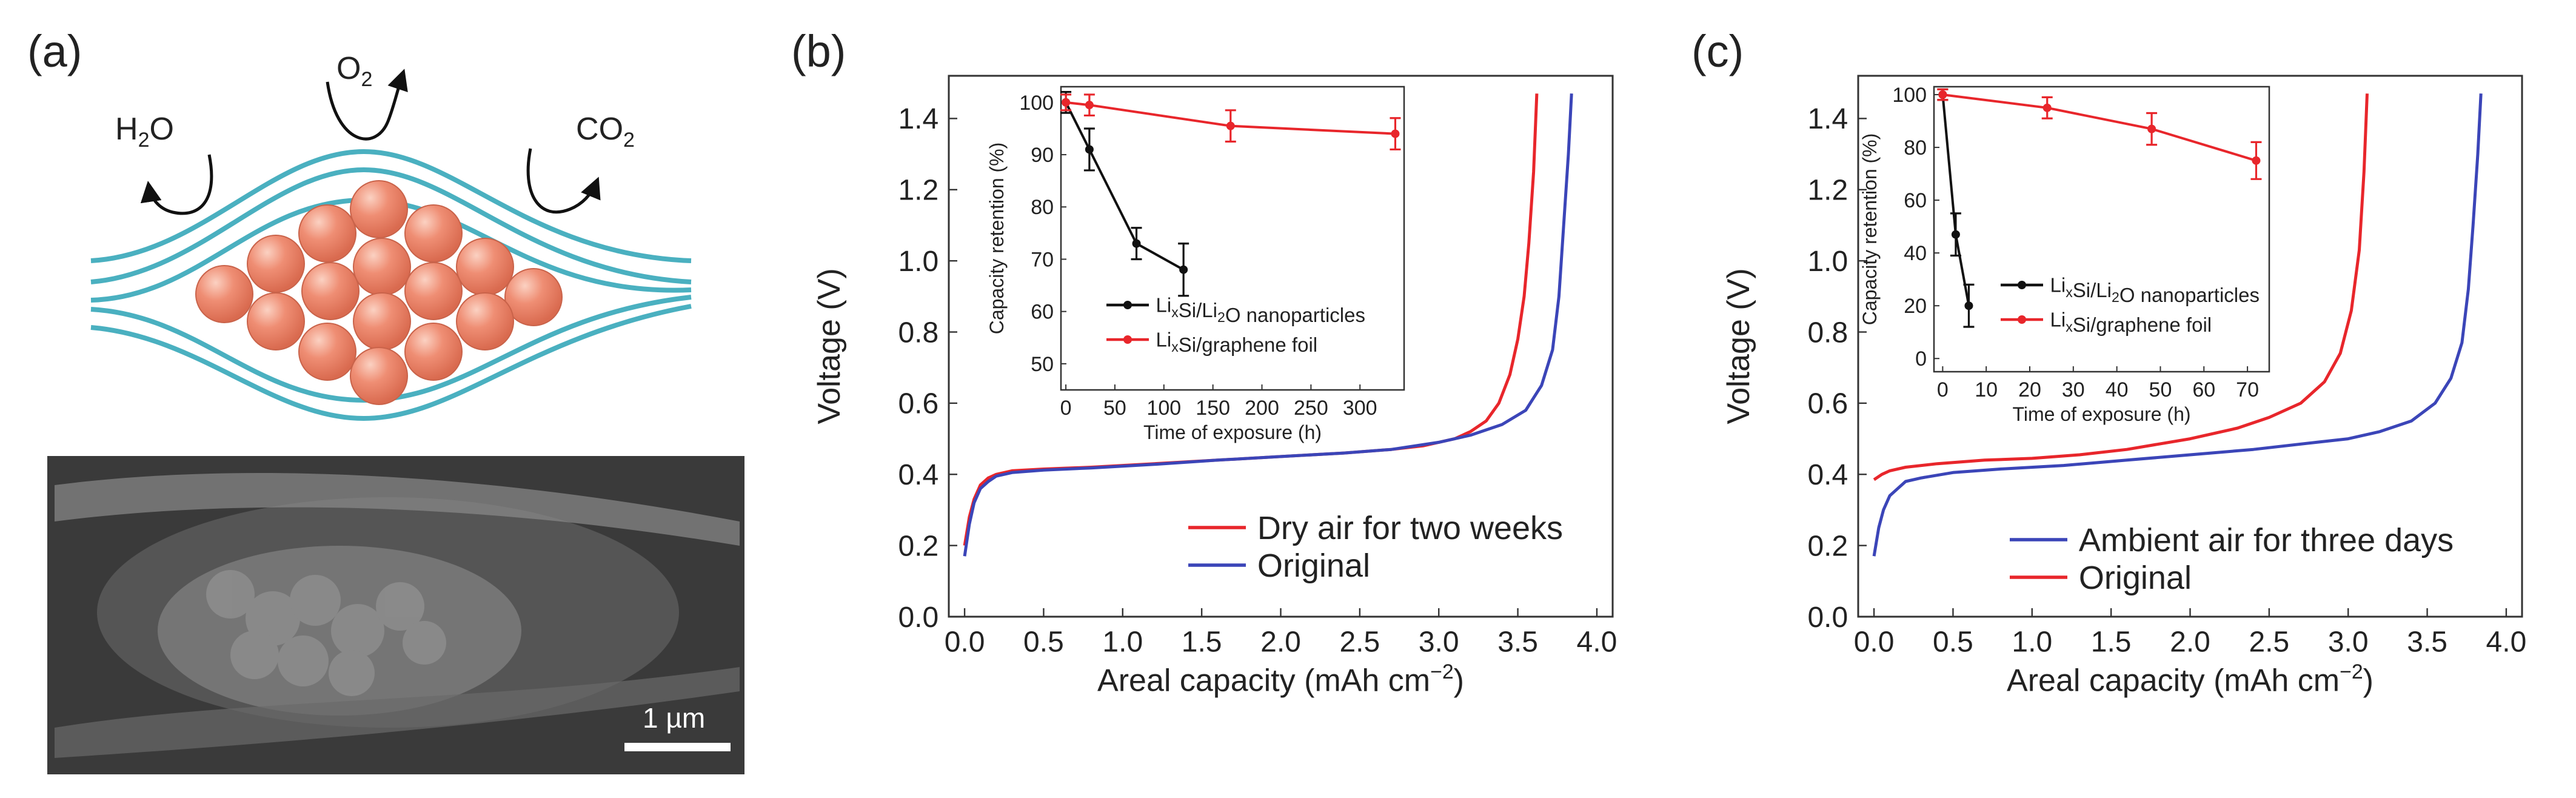 This screenshot has height=798, width=2576. I want to click on c-inset-legend-label: LixSi/Li2O nanoparticles, so click(2155, 290).